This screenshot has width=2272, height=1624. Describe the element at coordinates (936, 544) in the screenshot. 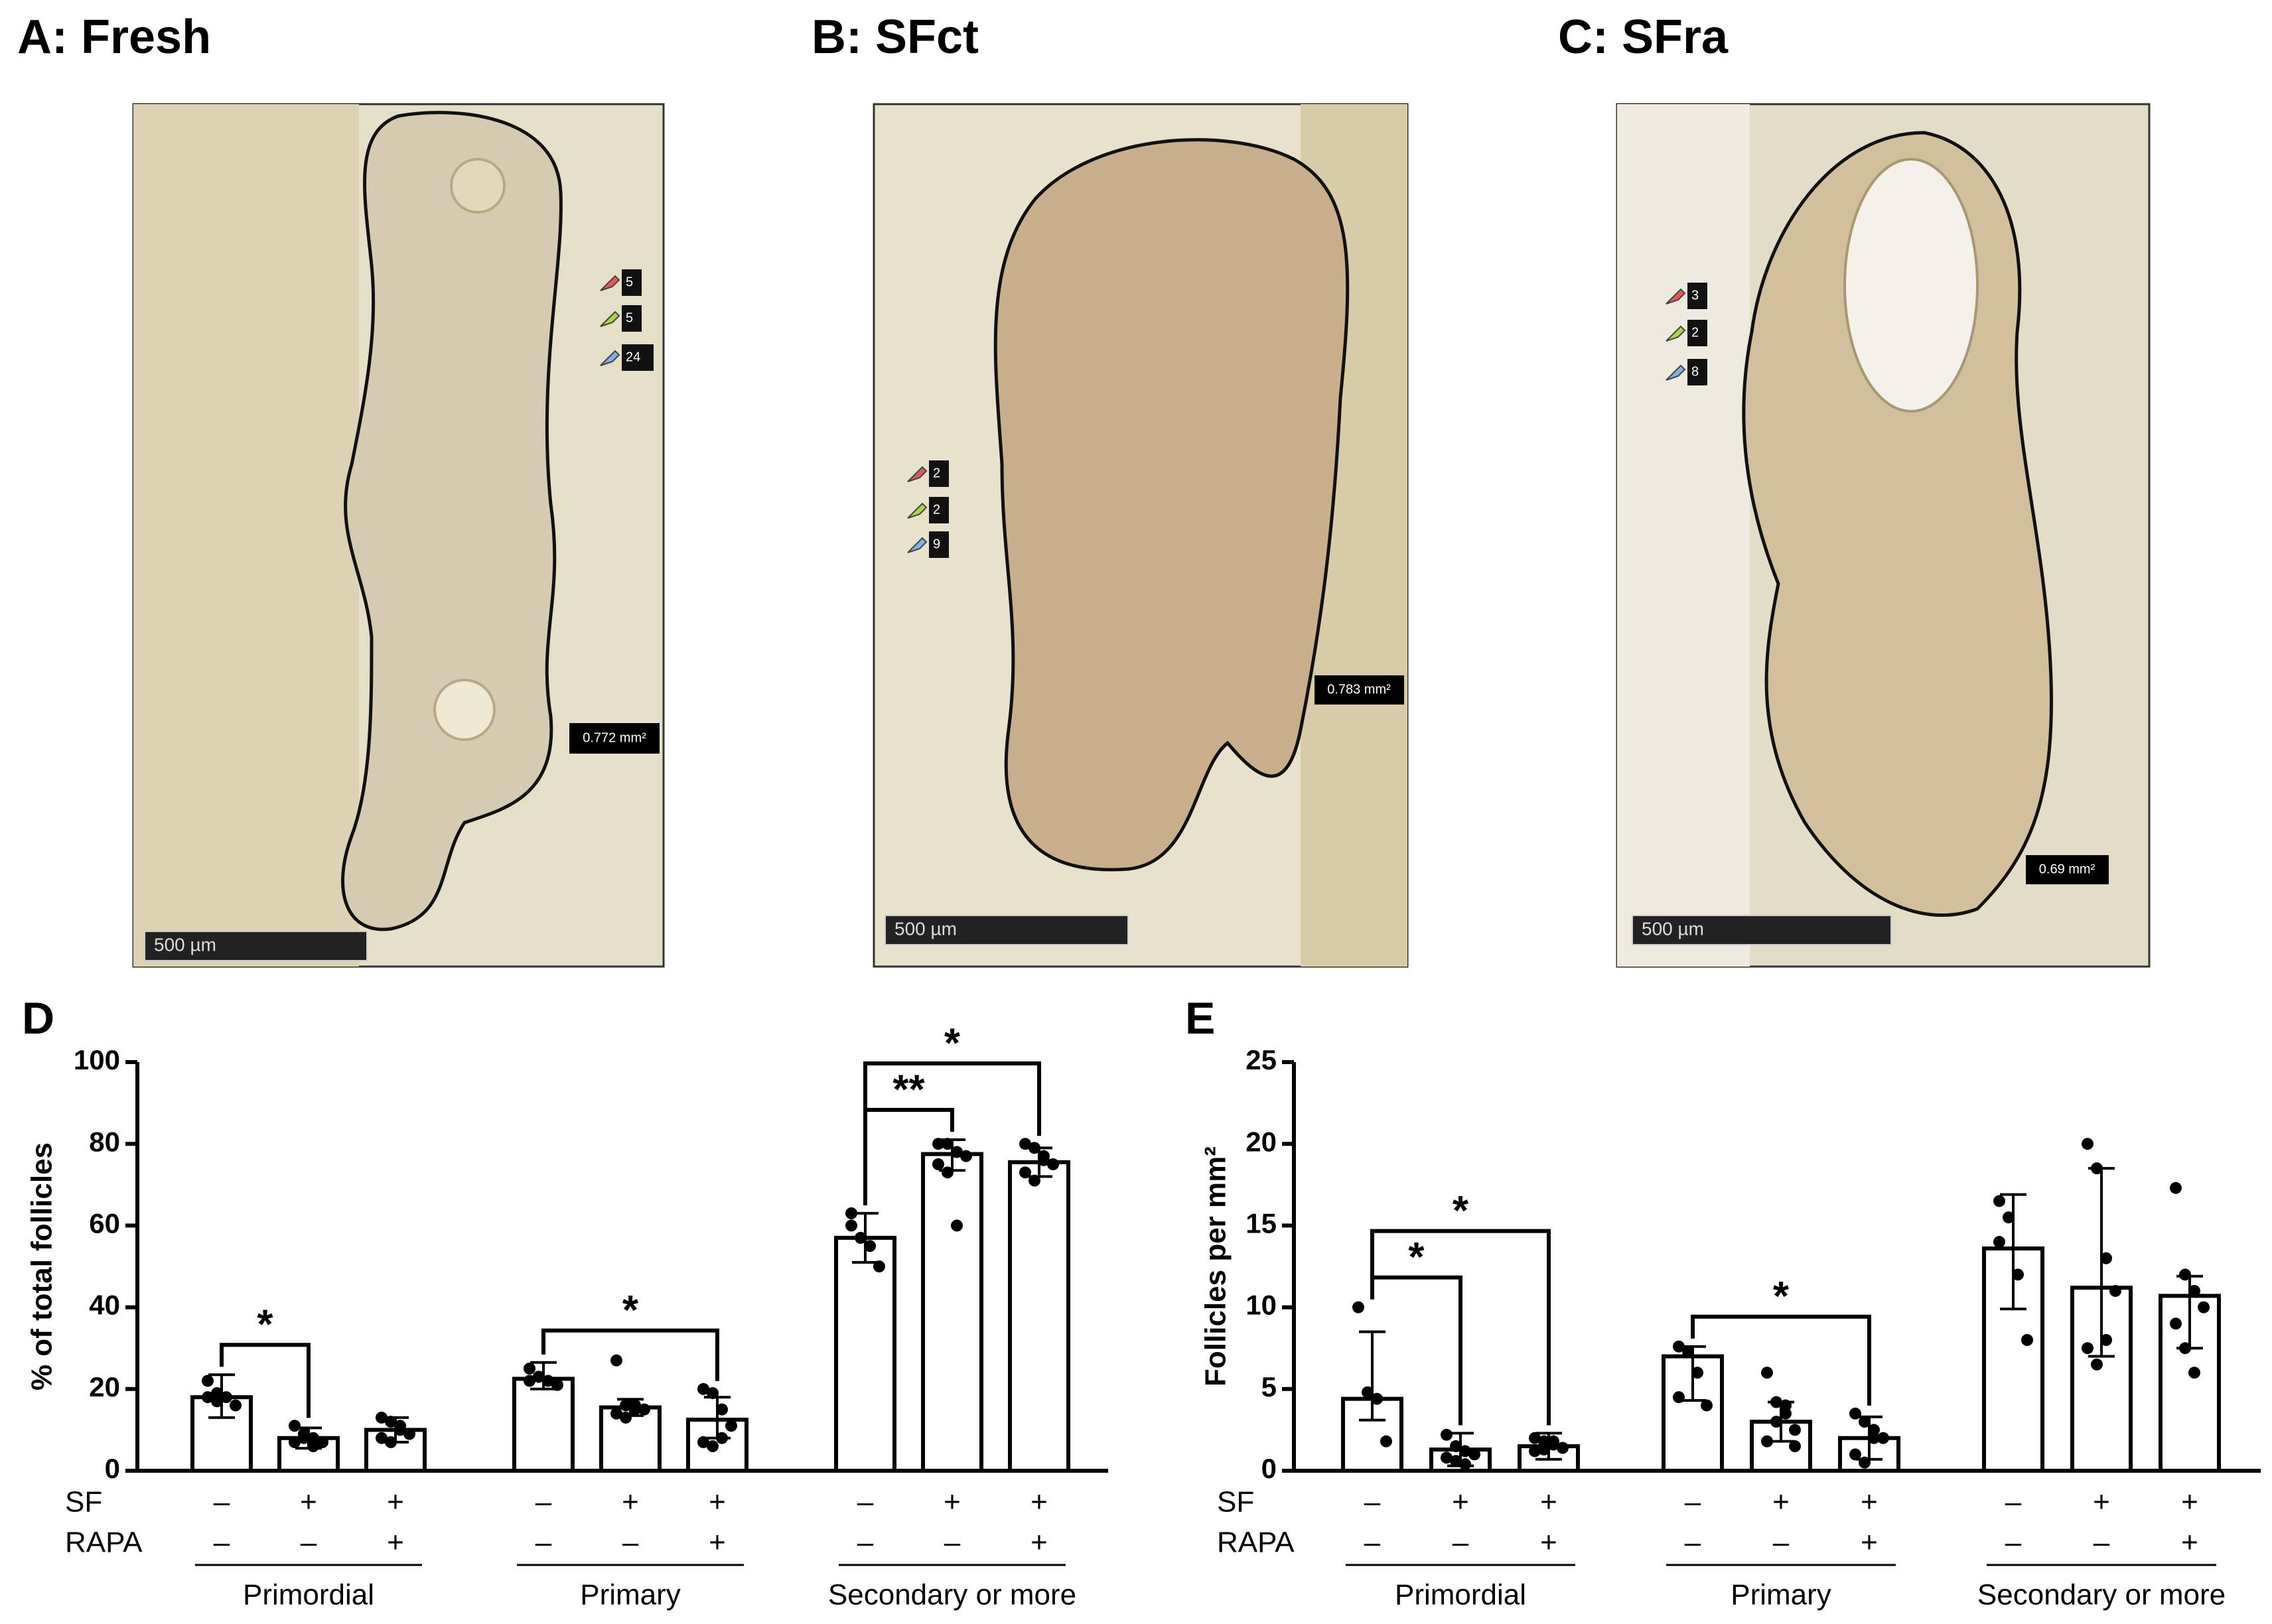

I see `follicle-count: 9` at that location.